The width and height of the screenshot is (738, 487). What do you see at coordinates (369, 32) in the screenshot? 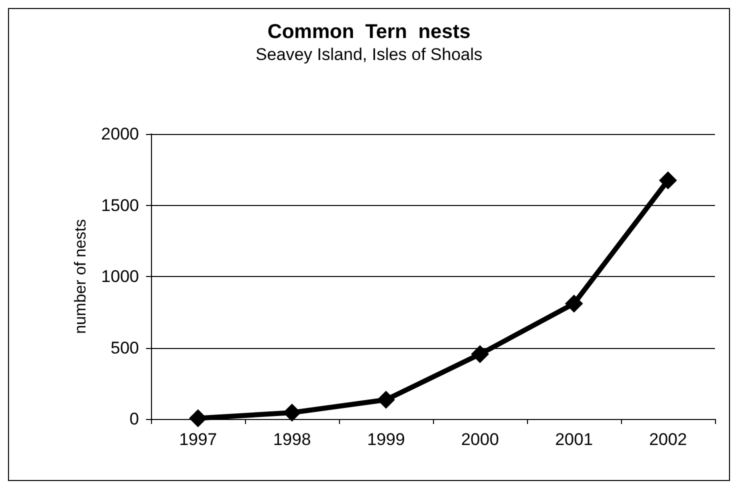
I see `chart-title: Common Tern nests` at bounding box center [369, 32].